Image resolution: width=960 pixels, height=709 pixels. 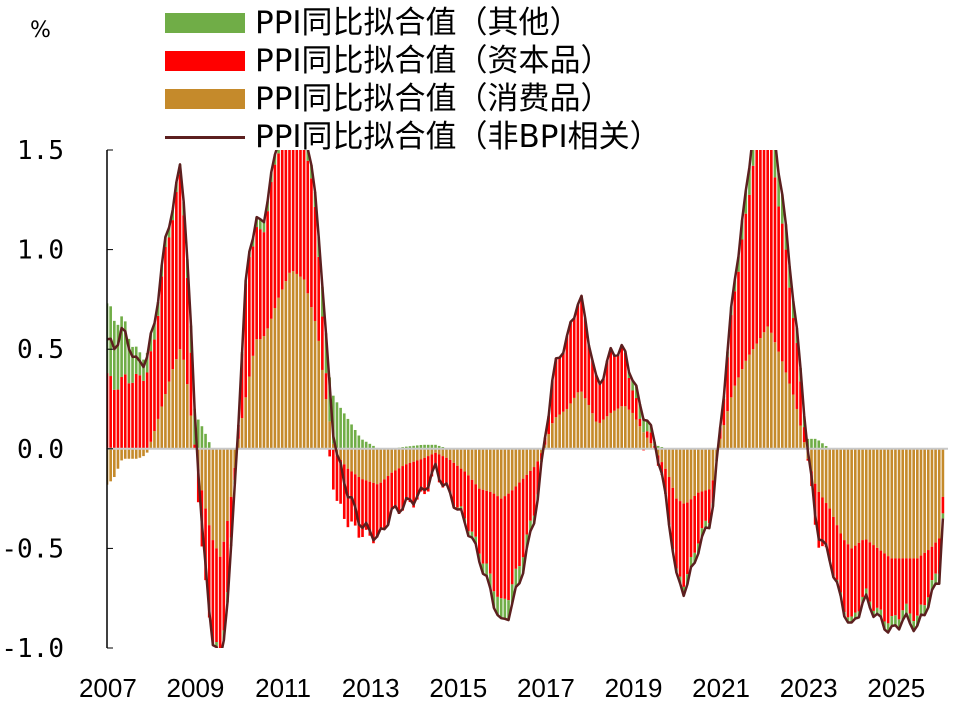 I want to click on x-tick-label: 2017, so click(x=546, y=688).